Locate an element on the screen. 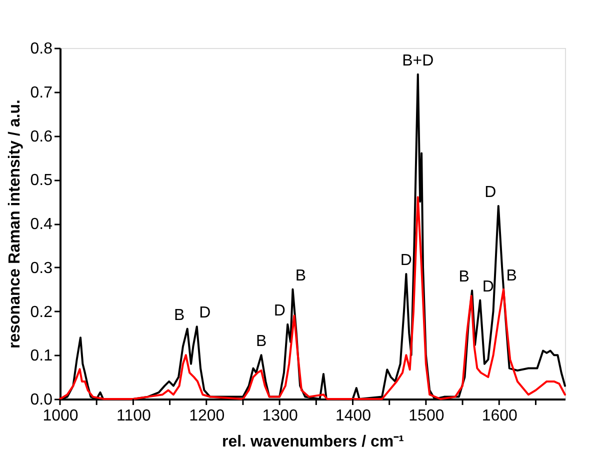 Image resolution: width=603 pixels, height=470 pixels. x-tick-label: 1100 is located at coordinates (133, 416).